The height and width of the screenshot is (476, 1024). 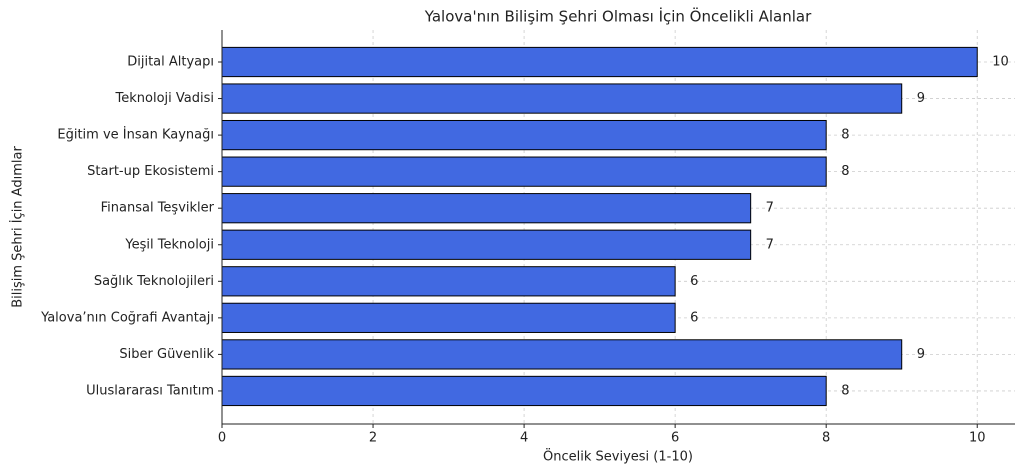 I want to click on x-tick-label: 10, so click(x=977, y=438).